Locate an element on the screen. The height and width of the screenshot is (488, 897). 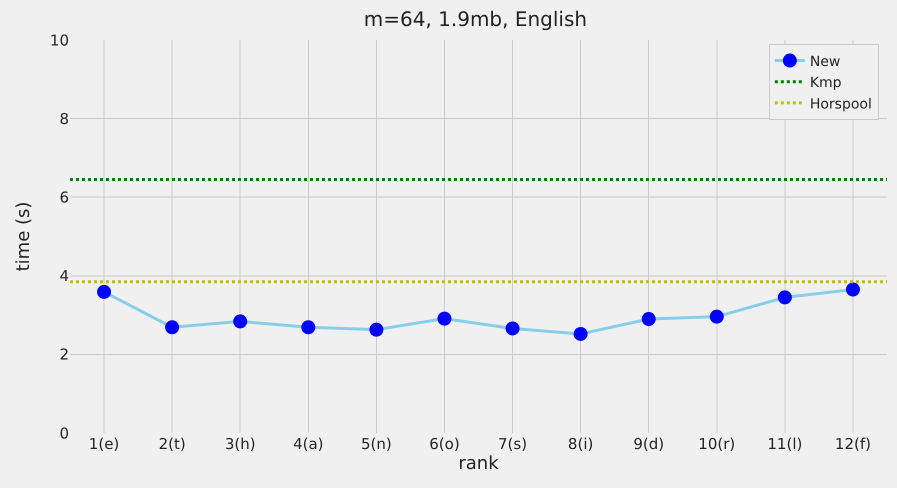
y-tick-label: 8 is located at coordinates (64, 119).